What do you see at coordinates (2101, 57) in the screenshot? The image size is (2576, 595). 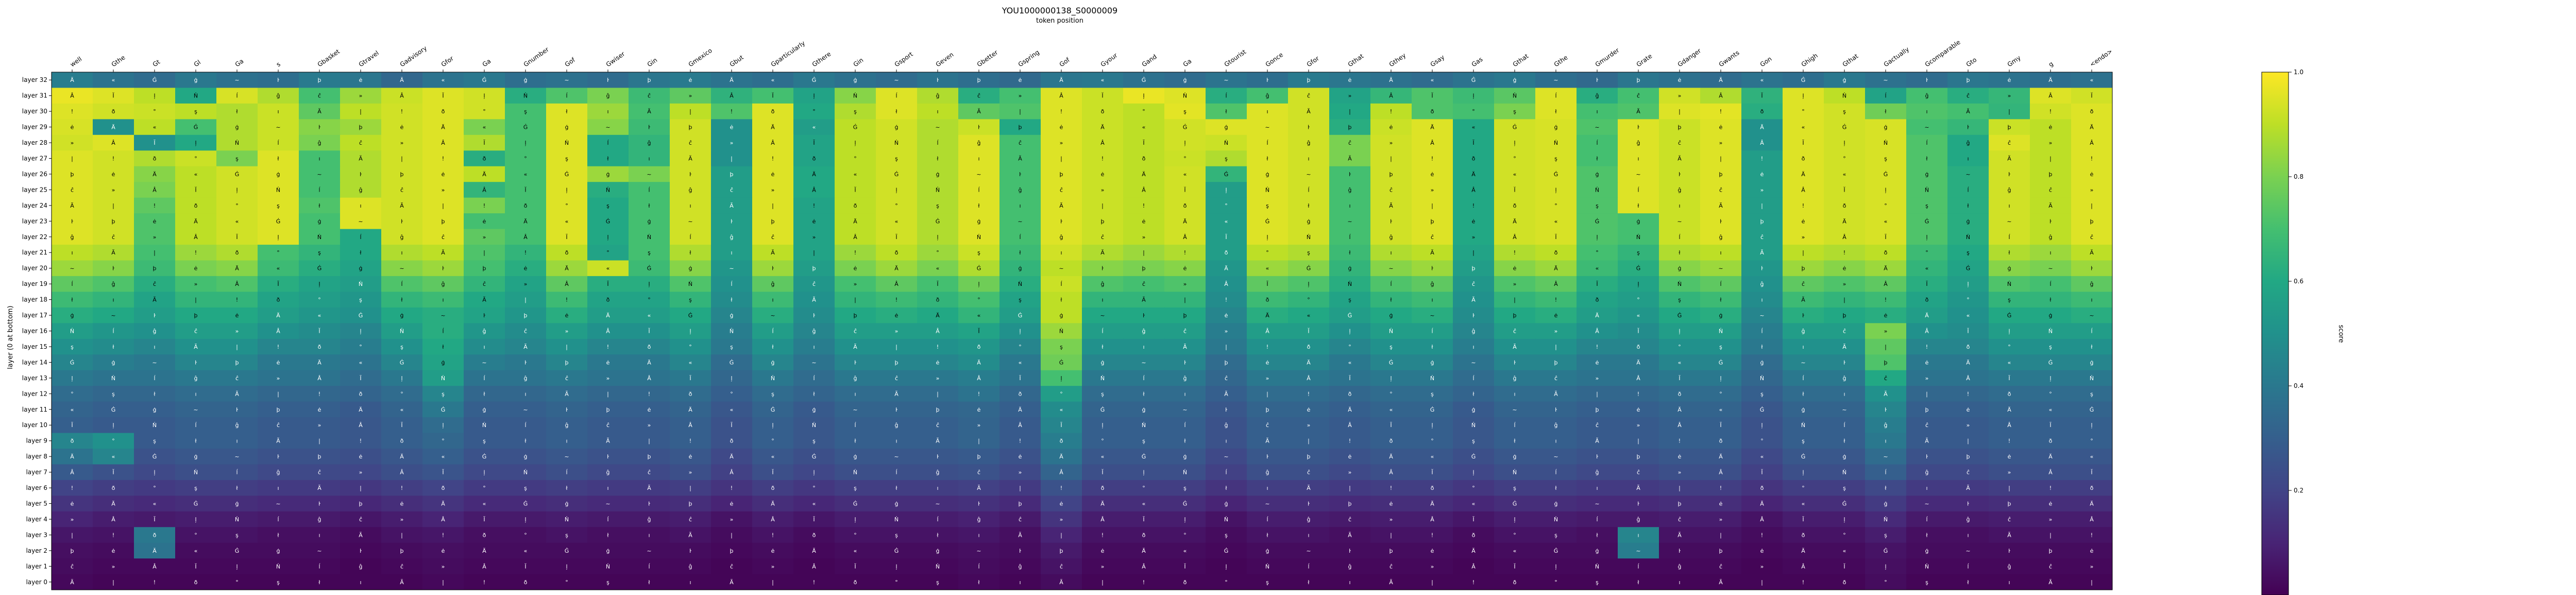 I see `x-tick-label: <endo>` at bounding box center [2101, 57].